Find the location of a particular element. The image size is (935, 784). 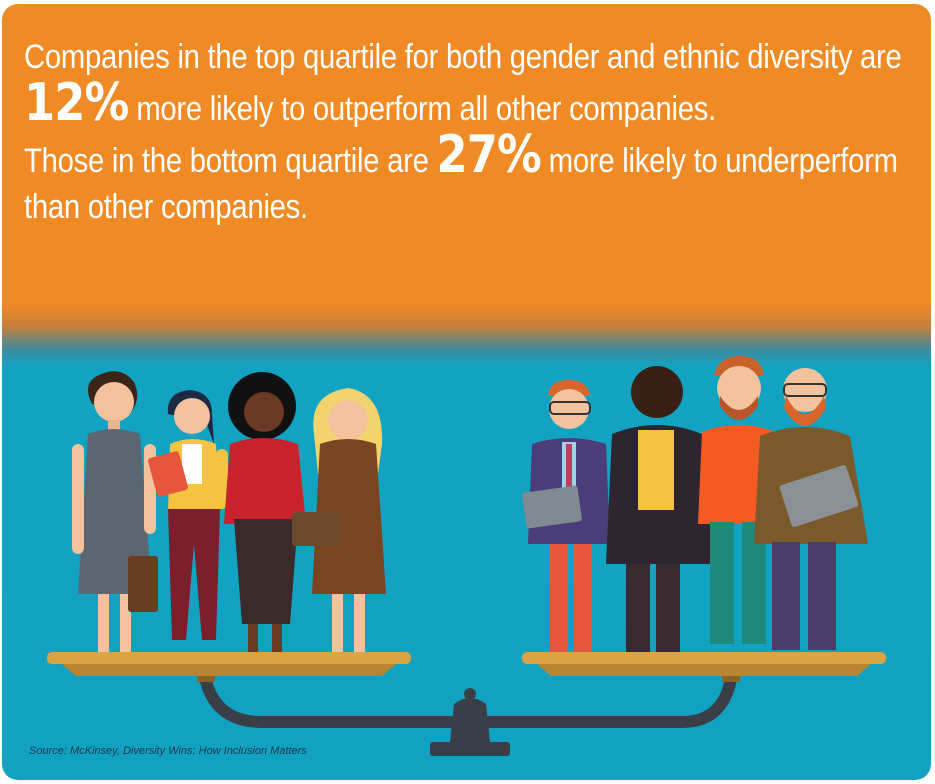

woman-yellow-cardigan is located at coordinates (188, 515).